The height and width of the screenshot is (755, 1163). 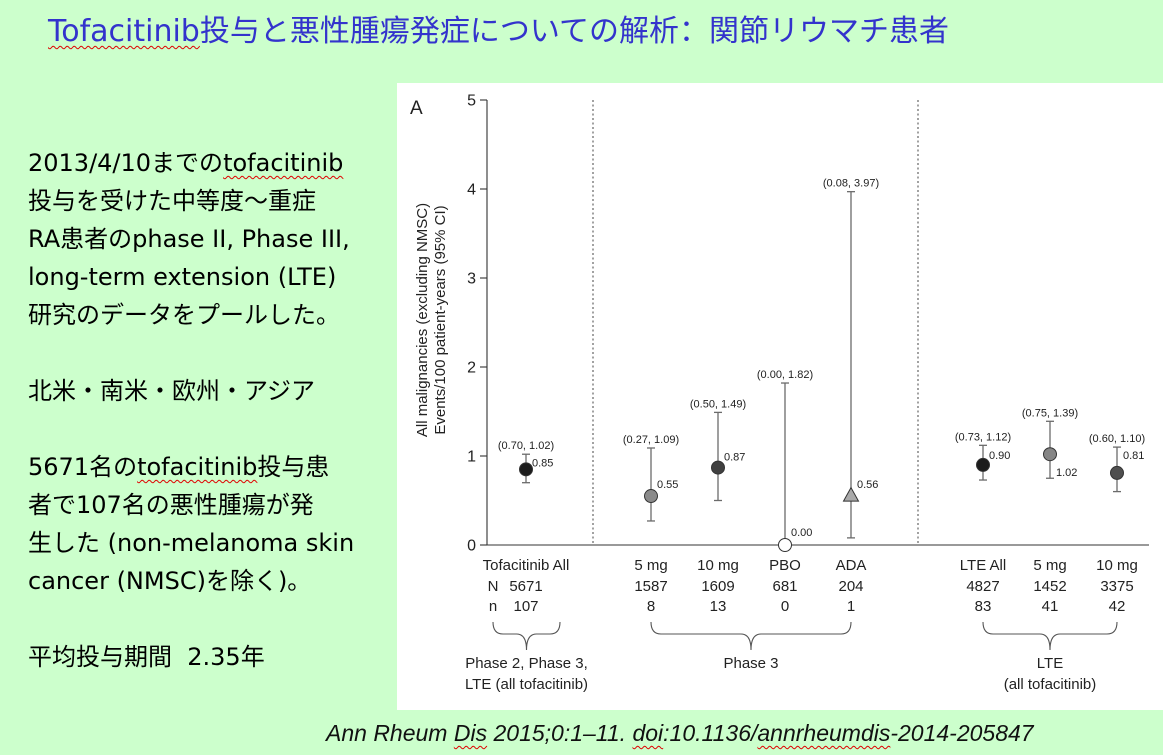 I want to click on citation-segment: doi, so click(x=648, y=733).